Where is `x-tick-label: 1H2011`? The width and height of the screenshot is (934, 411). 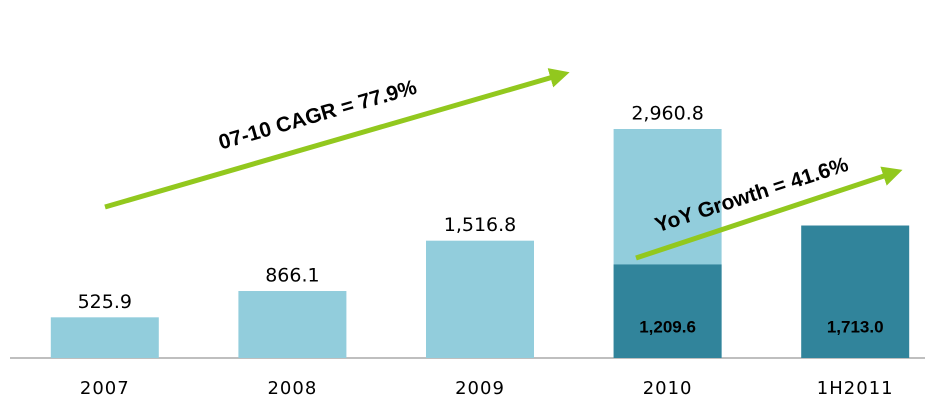 x-tick-label: 1H2011 is located at coordinates (855, 388).